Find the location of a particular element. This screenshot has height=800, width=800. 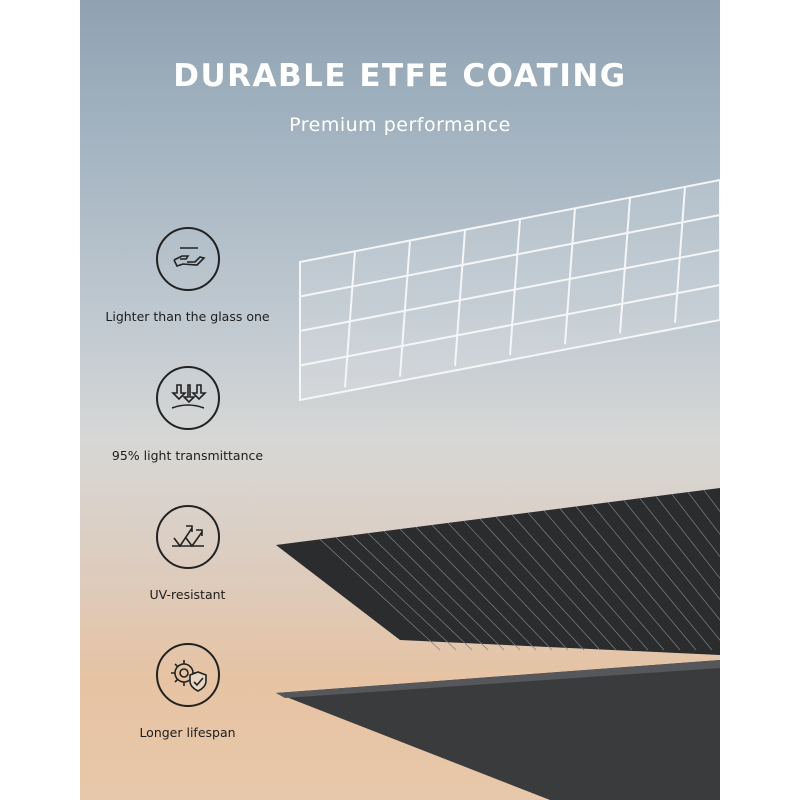

light-arrows-icon is located at coordinates (187, 398).